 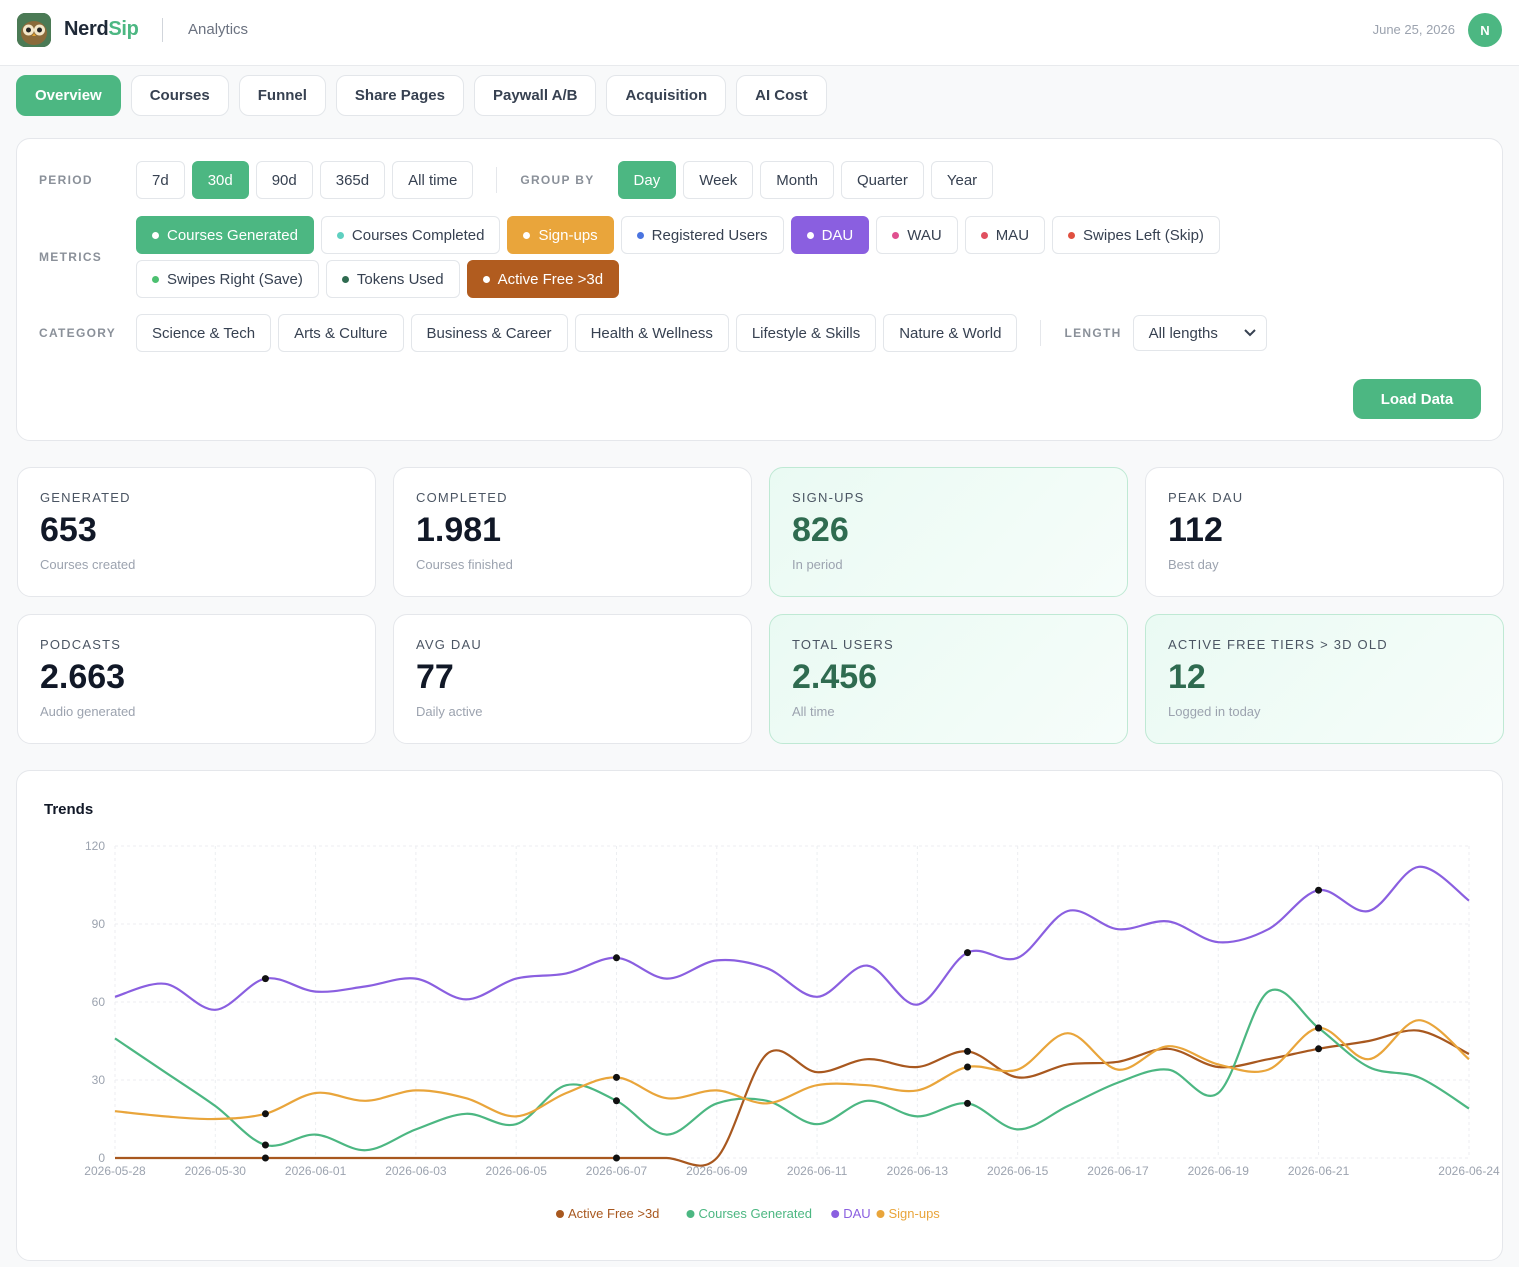 What do you see at coordinates (918, 1171) in the screenshot?
I see `x-tick-label: 2026-06-13` at bounding box center [918, 1171].